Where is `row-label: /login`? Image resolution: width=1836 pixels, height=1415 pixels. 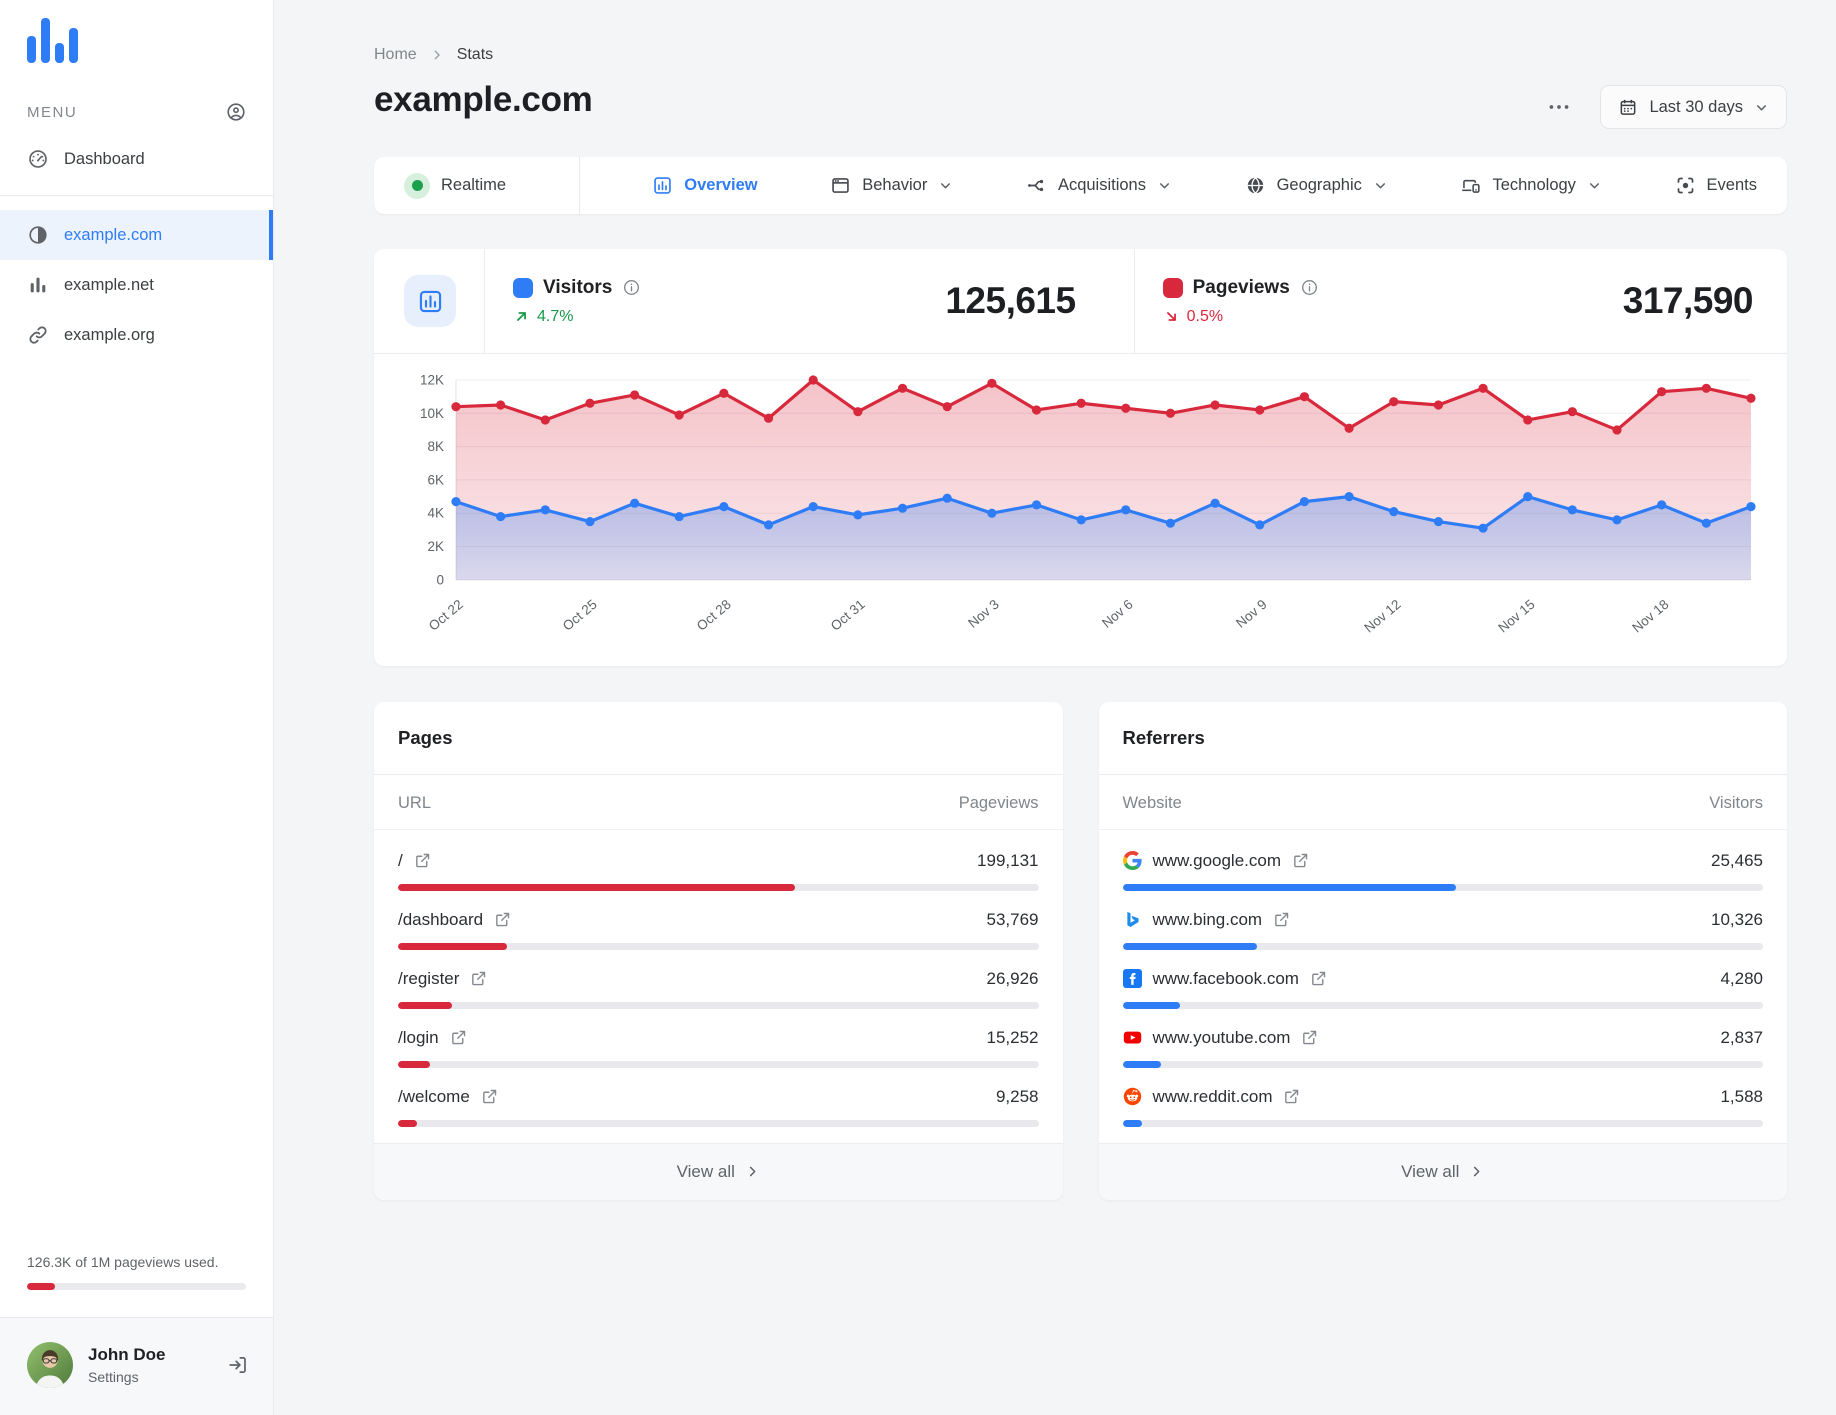 row-label: /login is located at coordinates (418, 1037).